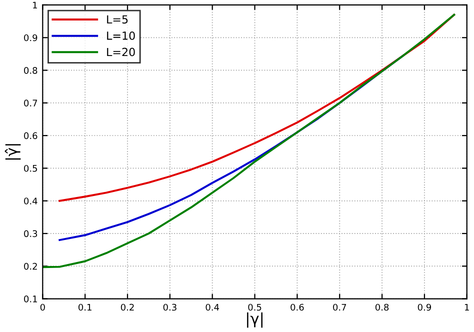 The height and width of the screenshot is (332, 474). What do you see at coordinates (255, 320) in the screenshot?
I see `x-axis-title: |γ|` at bounding box center [255, 320].